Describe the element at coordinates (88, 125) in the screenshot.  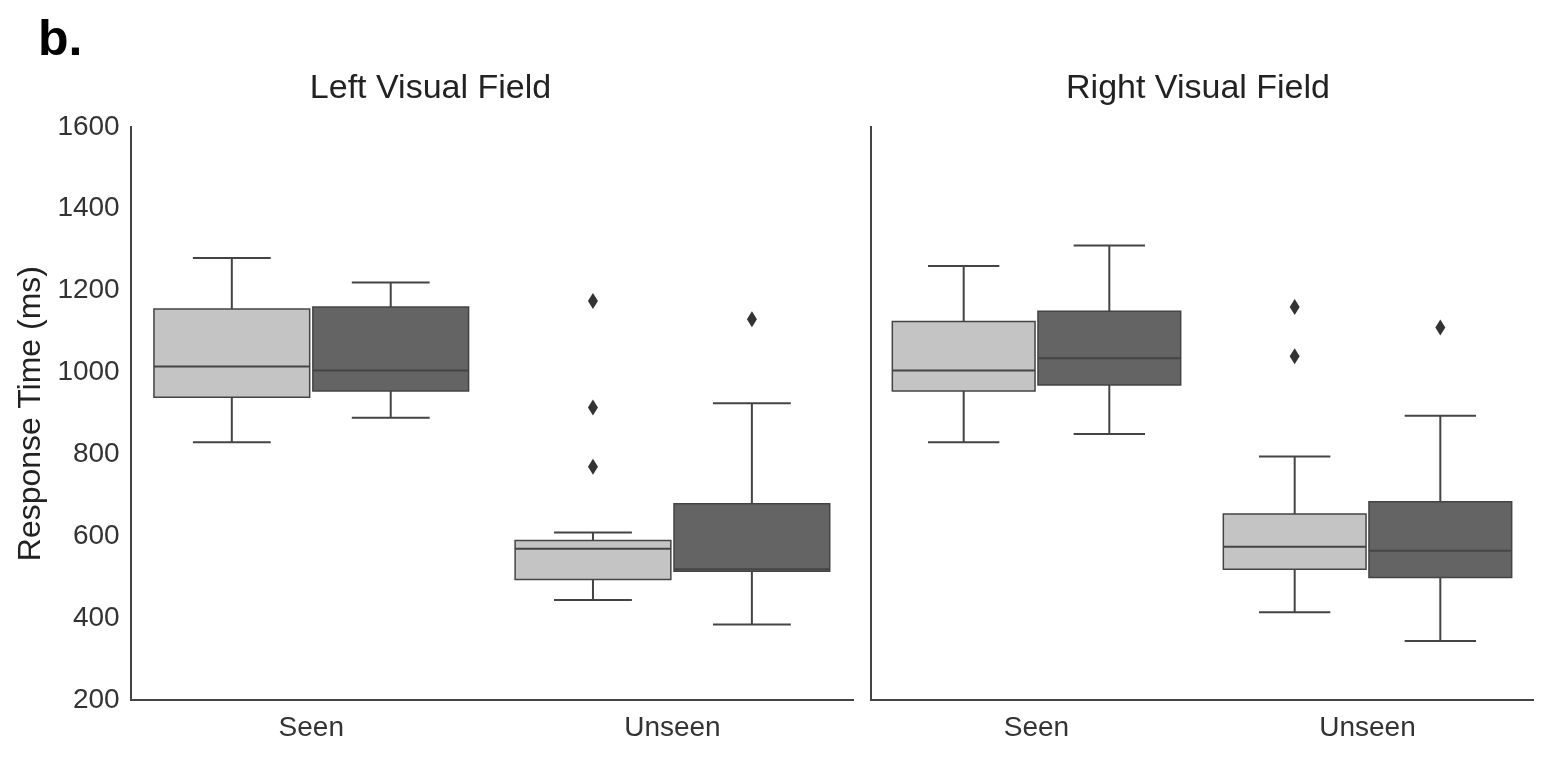
I see `y-tick-label: 1600` at that location.